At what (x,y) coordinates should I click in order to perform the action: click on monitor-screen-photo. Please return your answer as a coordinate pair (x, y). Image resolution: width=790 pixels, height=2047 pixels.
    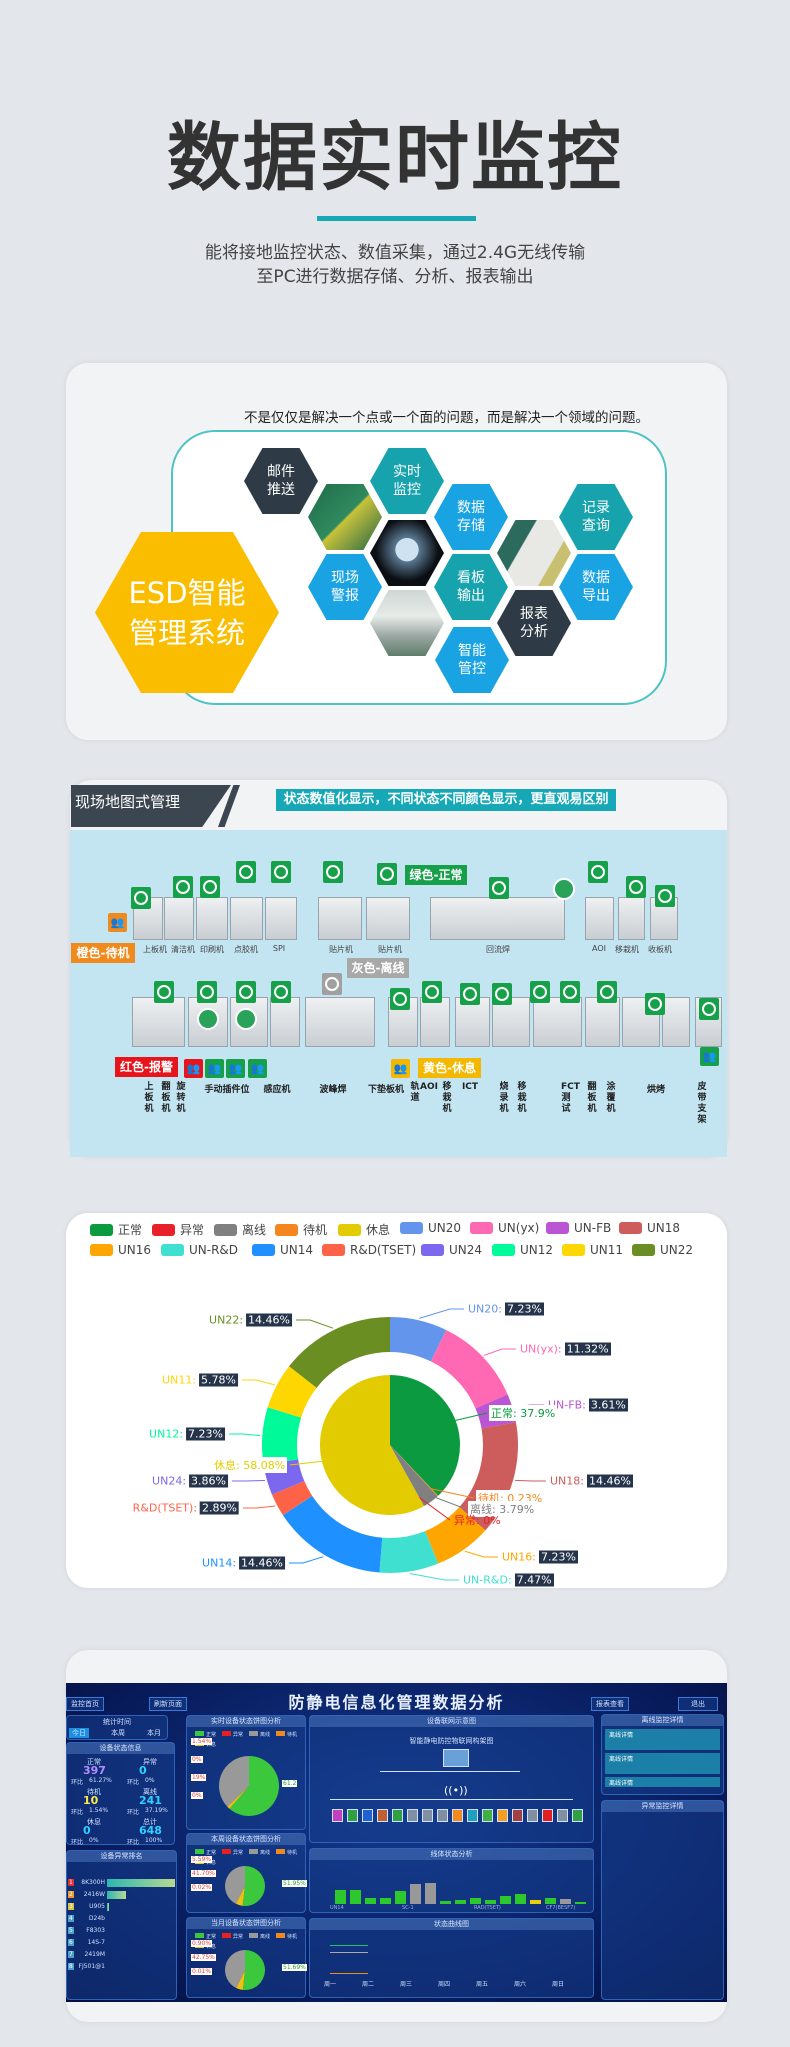
    Looking at the image, I should click on (407, 553).